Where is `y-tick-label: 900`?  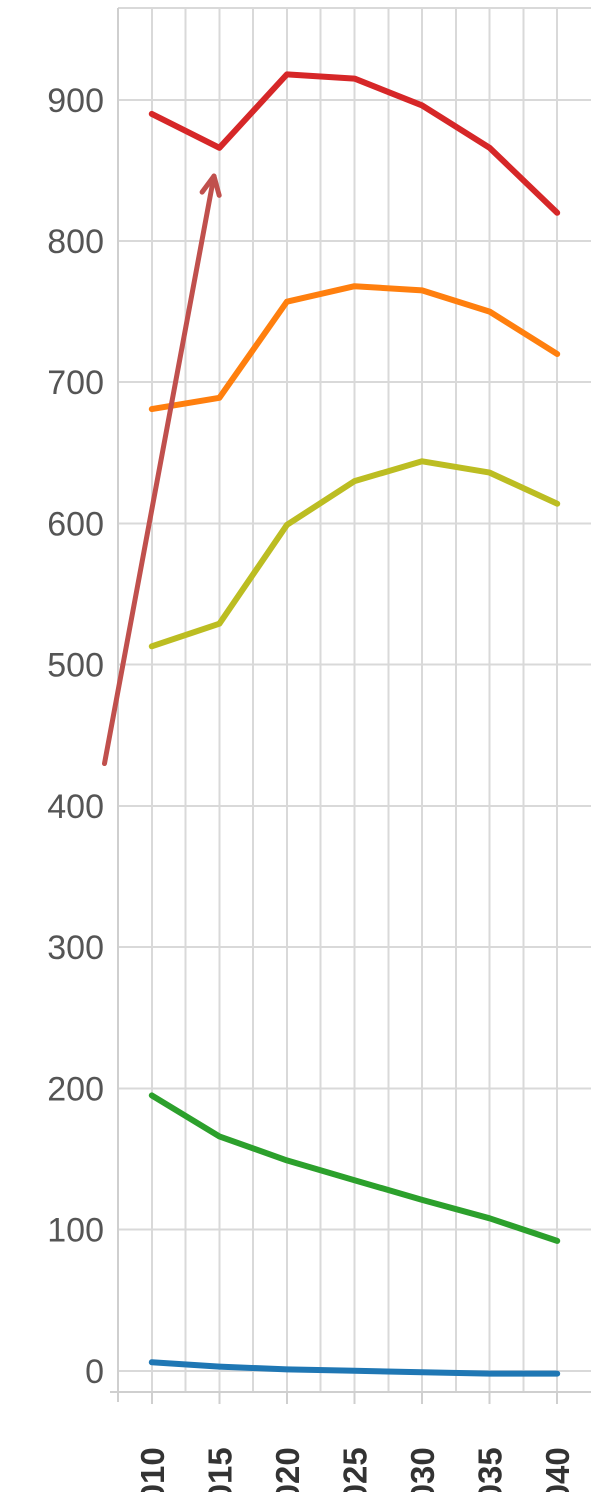 y-tick-label: 900 is located at coordinates (75, 101).